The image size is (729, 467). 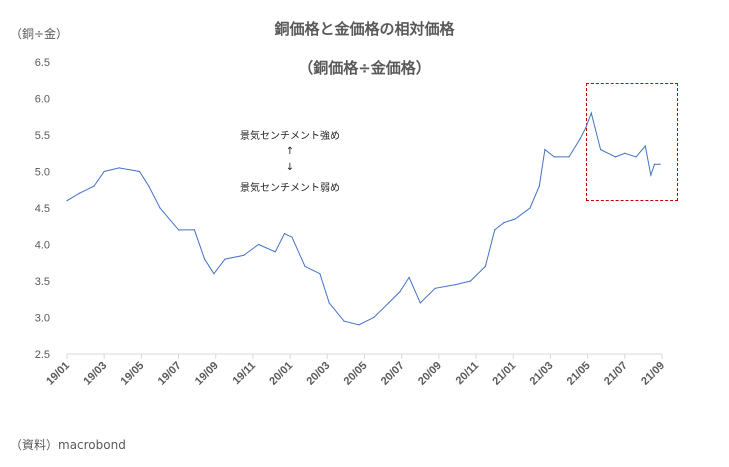 I want to click on x-tick-label: 20/01, so click(x=281, y=374).